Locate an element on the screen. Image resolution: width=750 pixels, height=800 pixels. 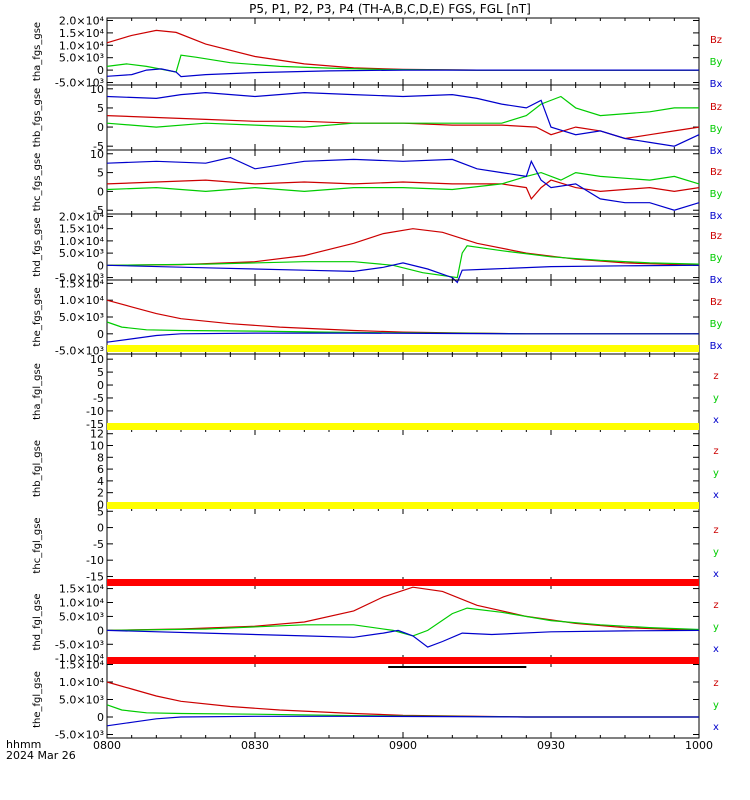
footer-date-label: 2024 Mar 26 is located at coordinates (41, 755).